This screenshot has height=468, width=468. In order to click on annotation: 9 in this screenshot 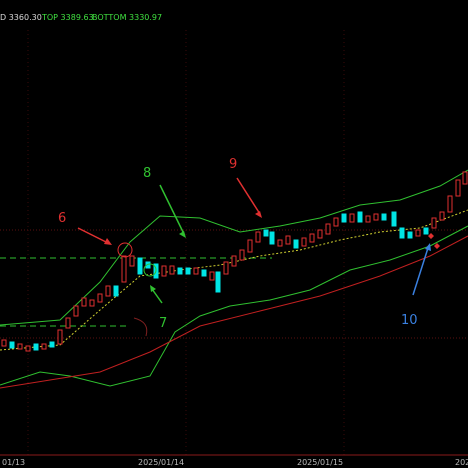, I will do `click(233, 164)`.